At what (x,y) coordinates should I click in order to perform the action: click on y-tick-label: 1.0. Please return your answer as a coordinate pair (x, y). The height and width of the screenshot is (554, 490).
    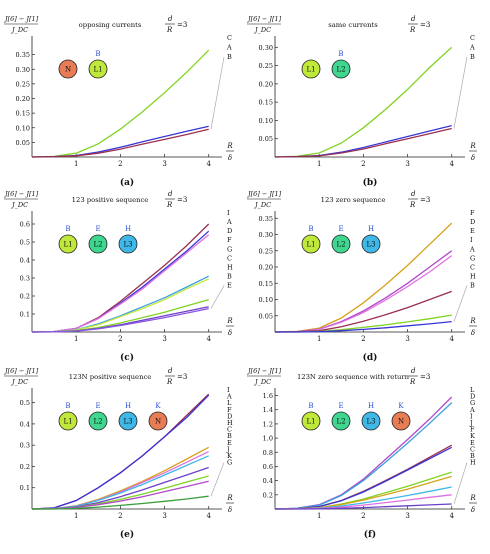
    Looking at the image, I should click on (268, 439).